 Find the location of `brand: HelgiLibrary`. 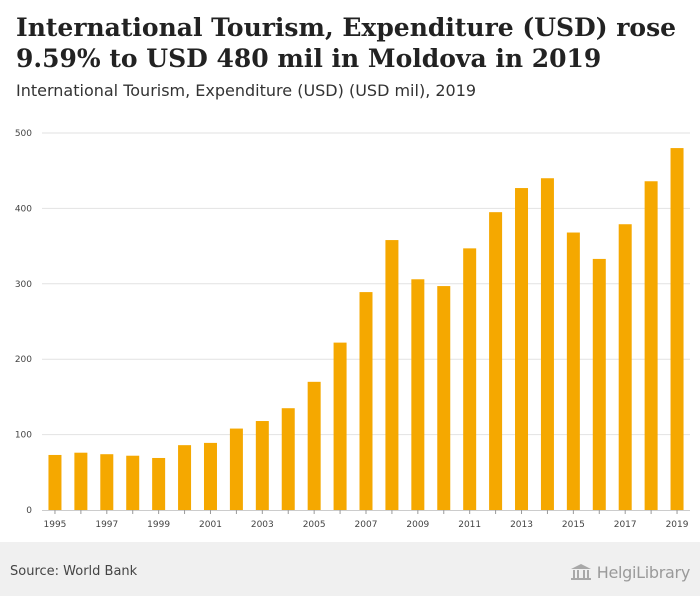

brand: HelgiLibrary is located at coordinates (630, 572).